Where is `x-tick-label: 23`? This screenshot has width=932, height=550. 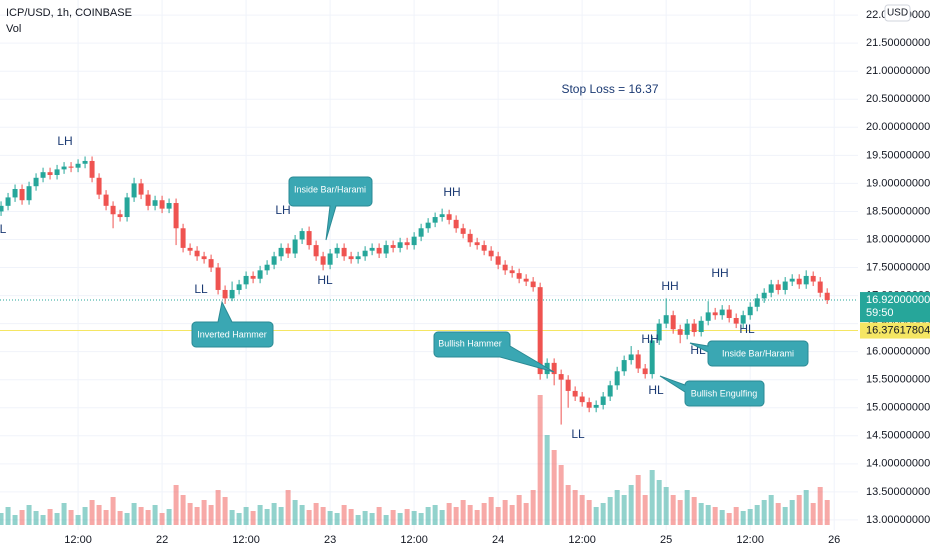
x-tick-label: 23 is located at coordinates (330, 540).